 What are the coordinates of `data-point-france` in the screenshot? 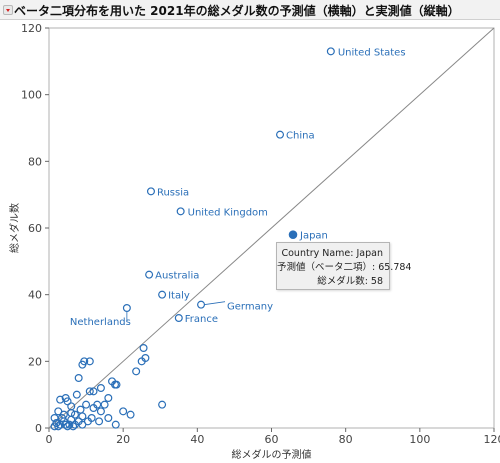 It's located at (178, 318).